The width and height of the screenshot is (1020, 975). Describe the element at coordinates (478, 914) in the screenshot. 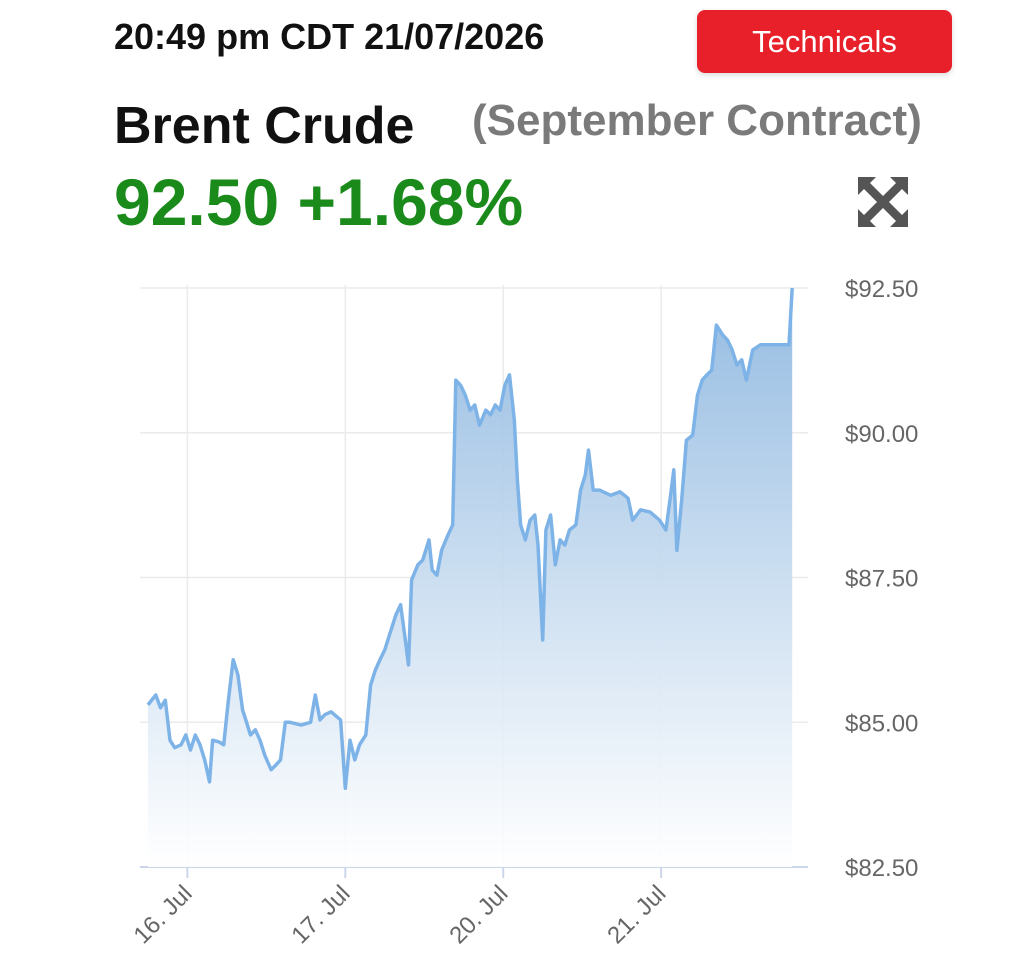

I see `x-tick-label: 20. Jul` at that location.